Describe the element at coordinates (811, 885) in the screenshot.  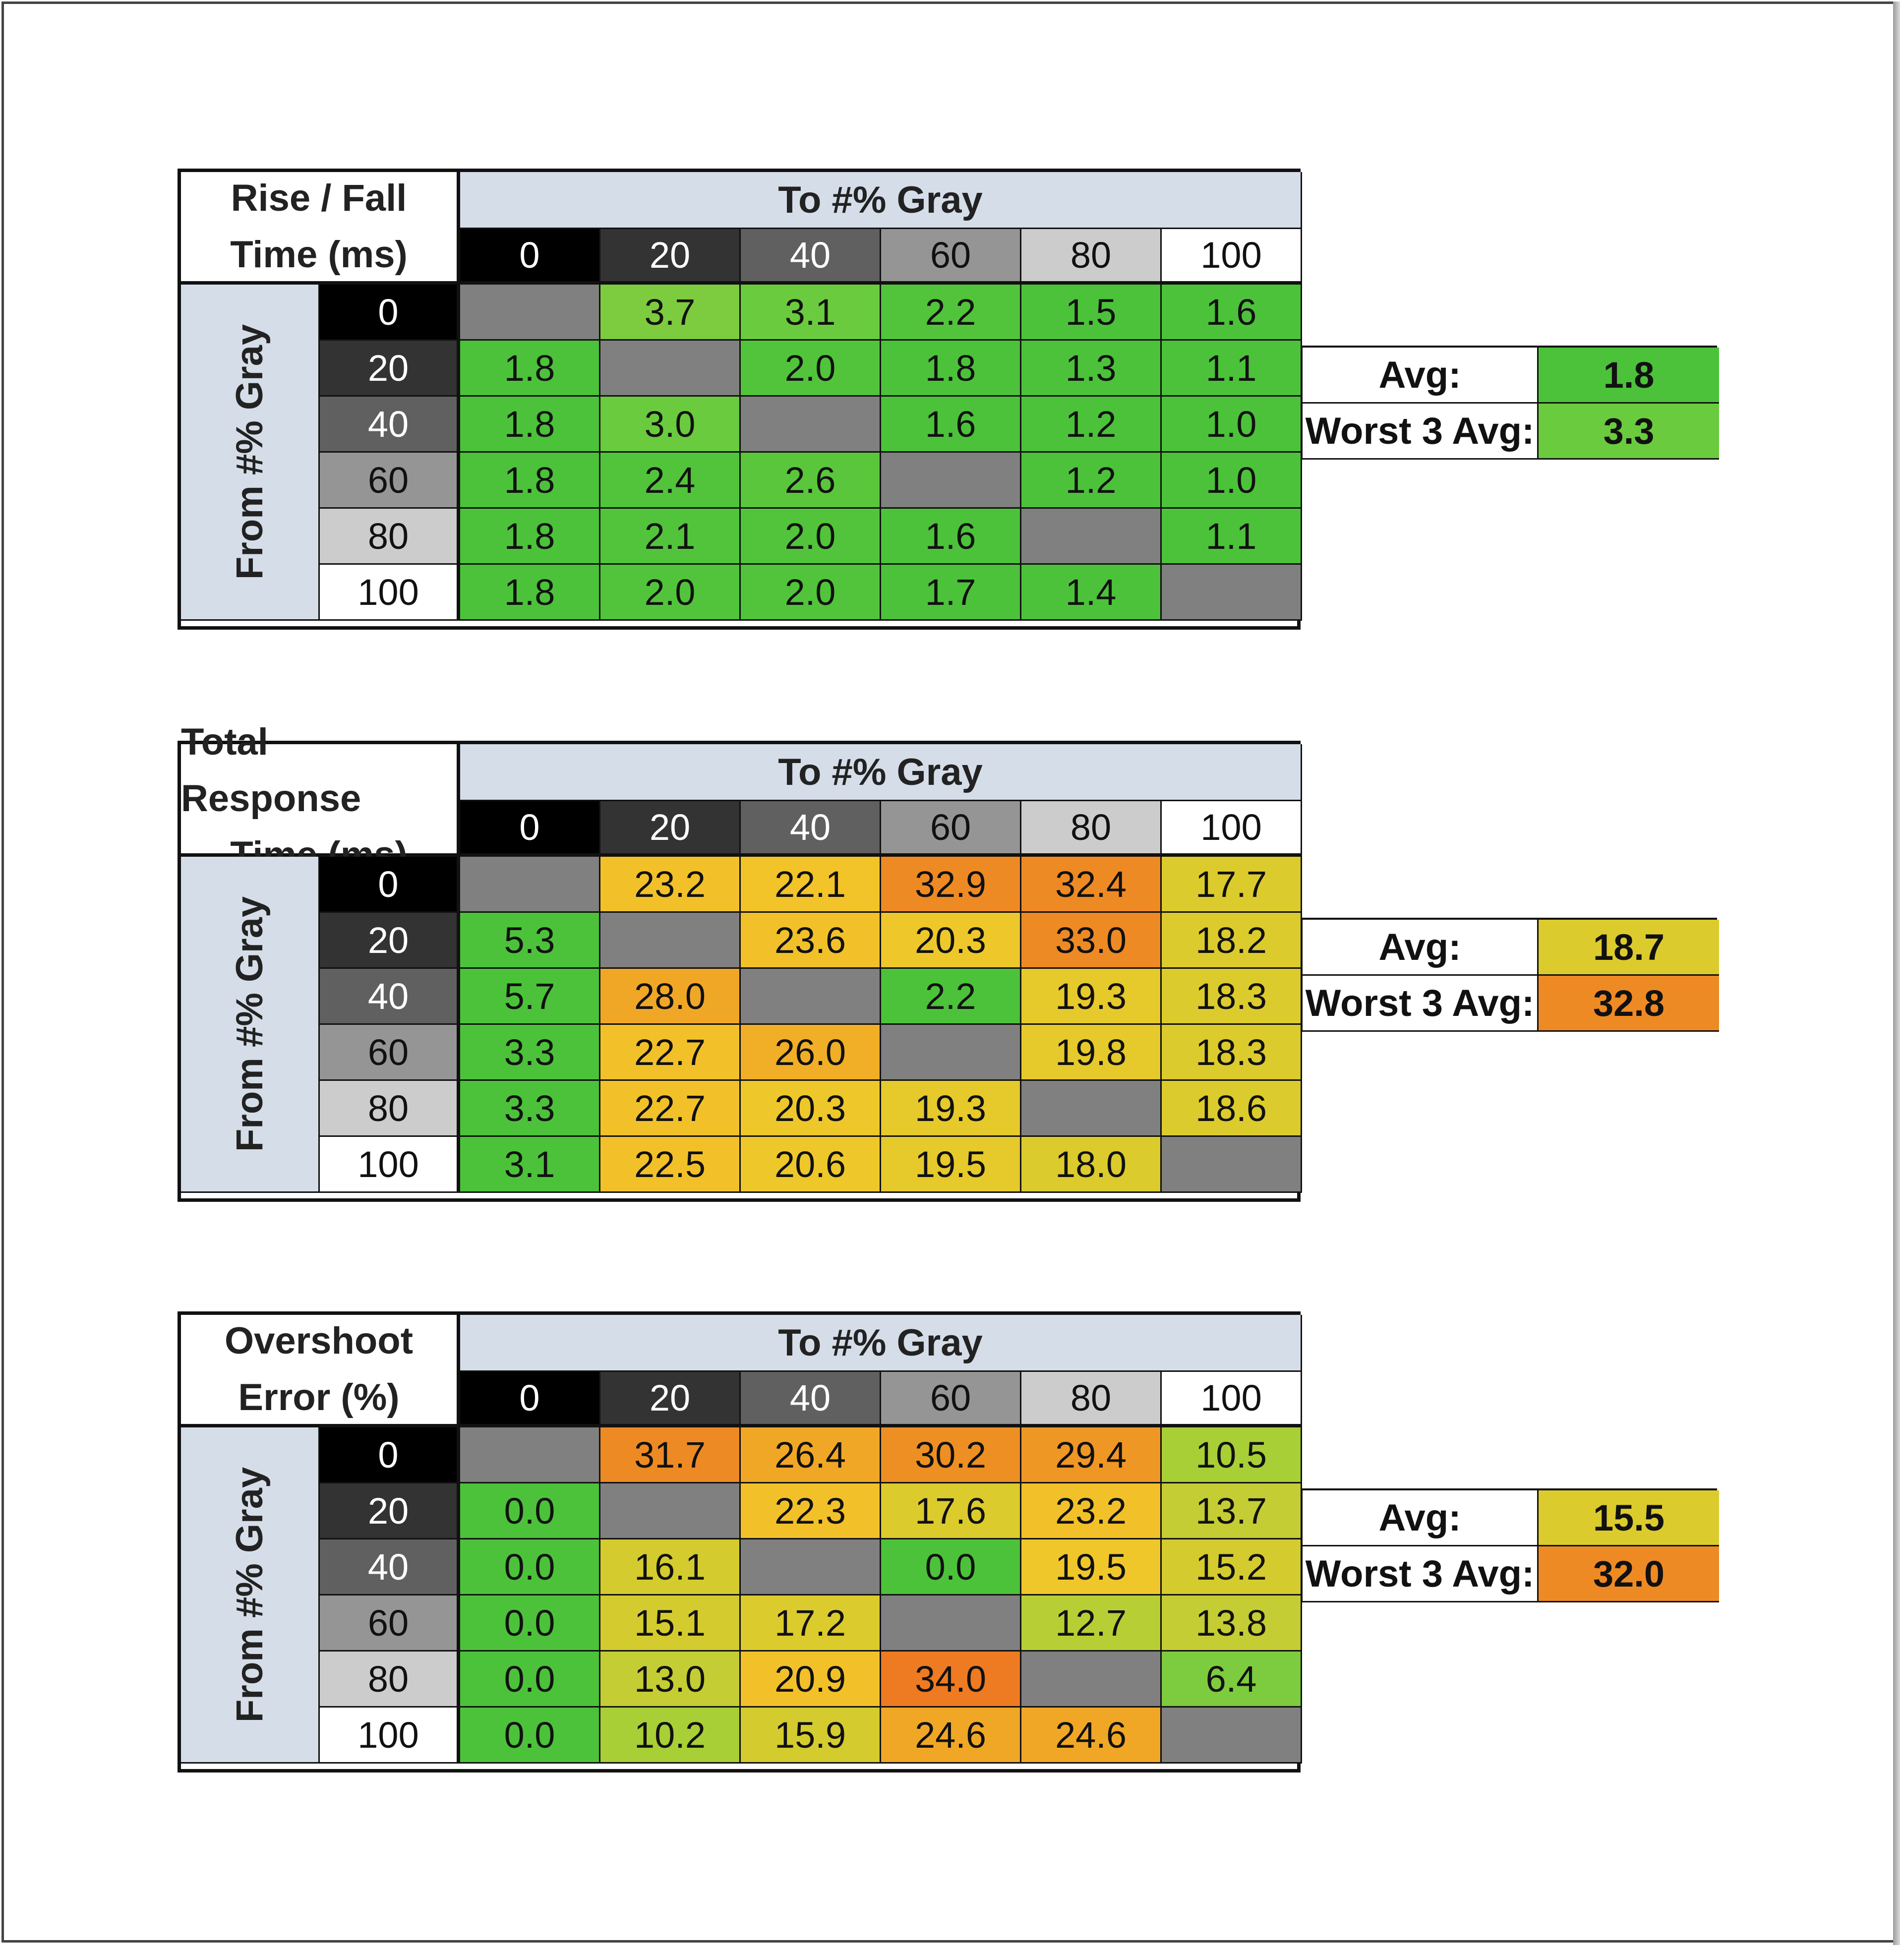
I see `heatmap-cell: 22.1` at that location.